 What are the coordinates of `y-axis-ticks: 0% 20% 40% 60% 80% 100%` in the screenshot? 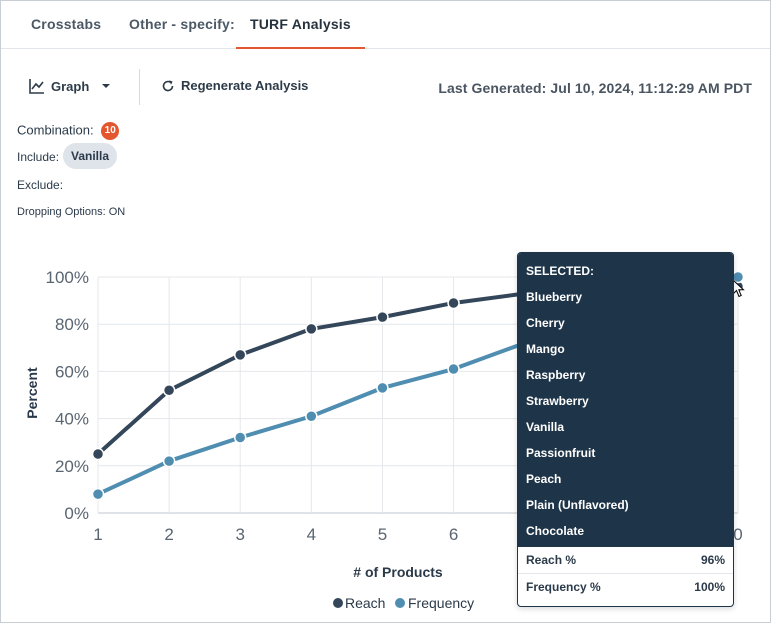 It's located at (67, 395).